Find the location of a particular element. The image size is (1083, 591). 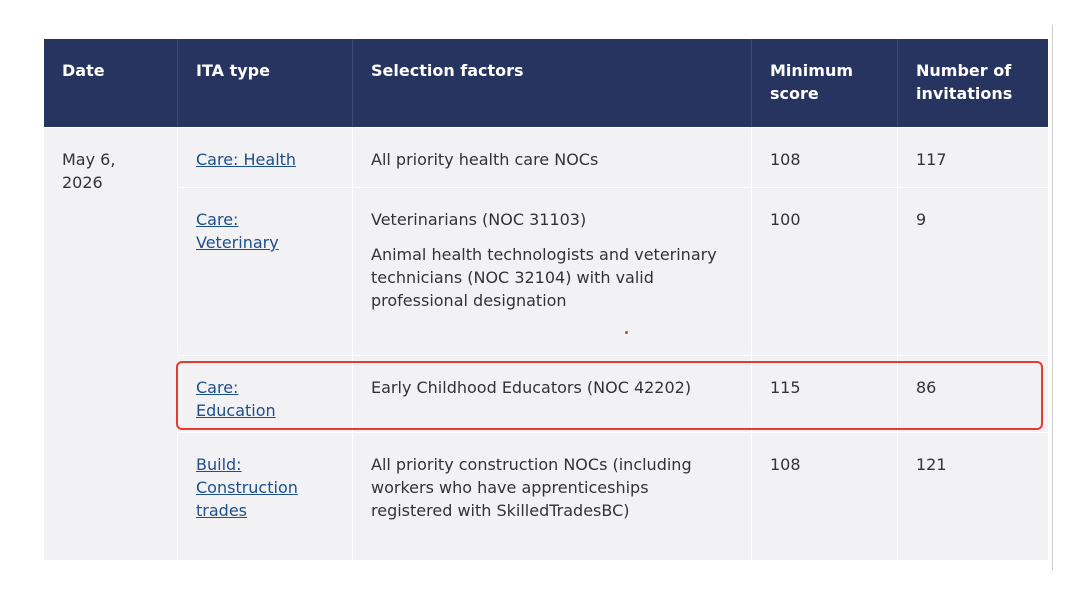

ita-type-link: Care: Education is located at coordinates (236, 399).